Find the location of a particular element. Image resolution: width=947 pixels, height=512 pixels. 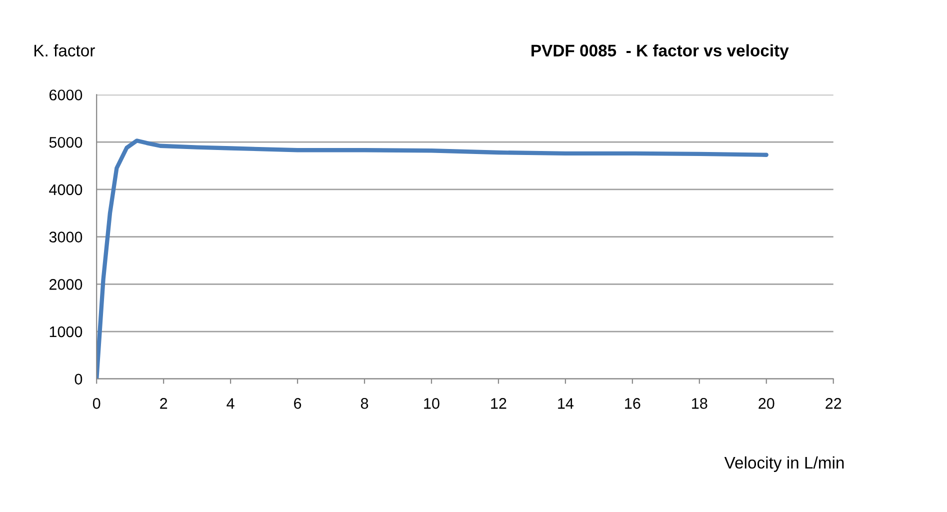

y-tick-label: 5000 is located at coordinates (65, 142).